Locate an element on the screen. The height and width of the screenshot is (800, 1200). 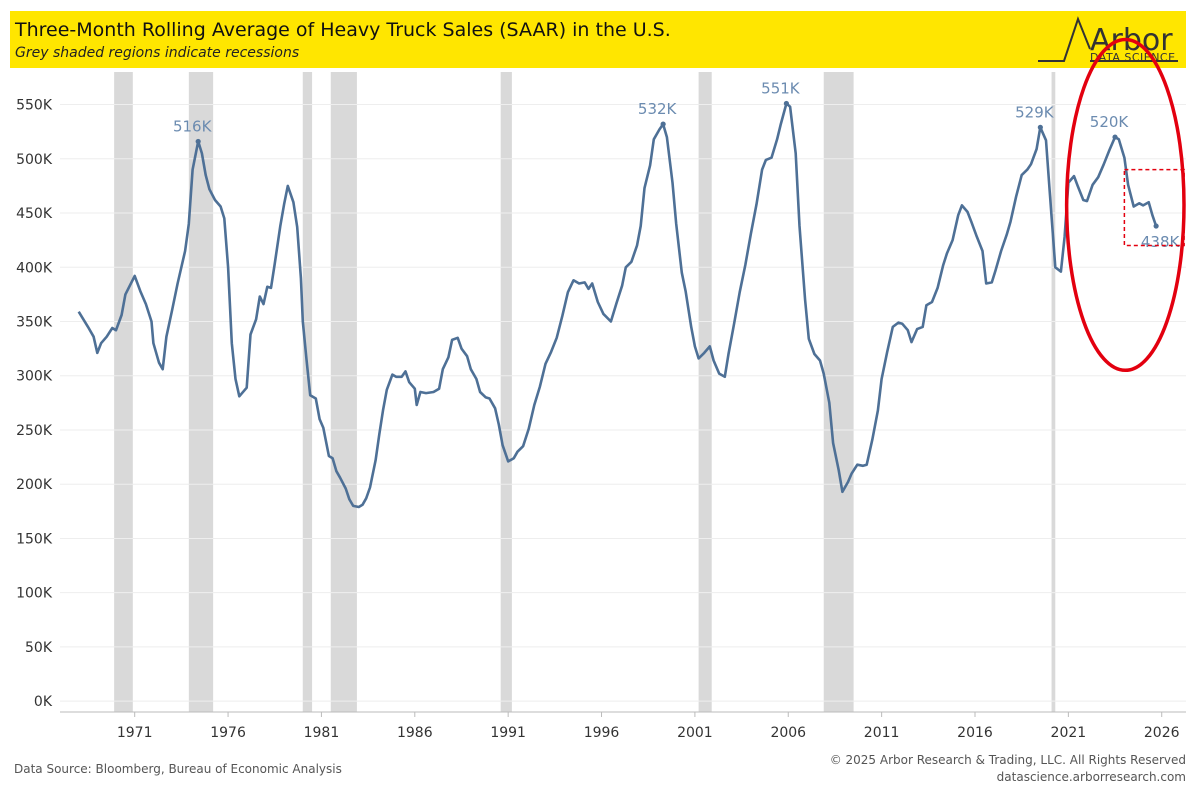
x-tick-label: 2026 is located at coordinates (1162, 733).